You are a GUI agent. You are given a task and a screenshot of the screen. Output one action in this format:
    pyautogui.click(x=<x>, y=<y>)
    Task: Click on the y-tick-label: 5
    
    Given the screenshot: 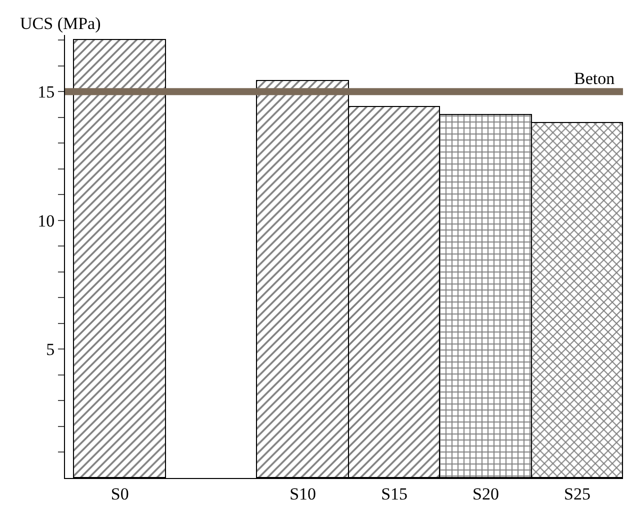 What is the action you would take?
    pyautogui.click(x=50, y=350)
    